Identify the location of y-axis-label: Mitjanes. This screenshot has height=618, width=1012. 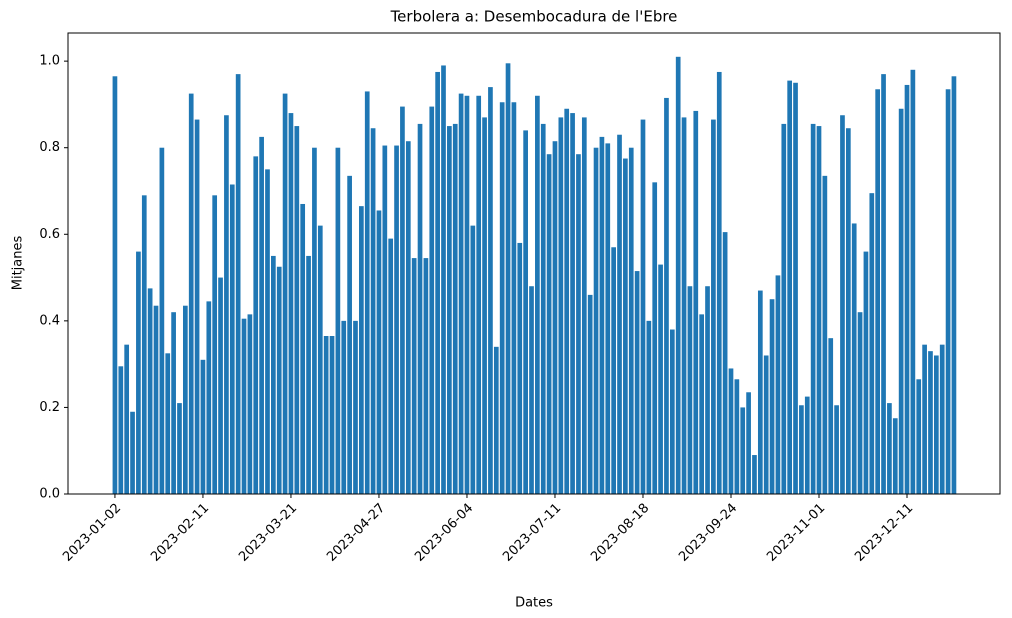
(18, 263).